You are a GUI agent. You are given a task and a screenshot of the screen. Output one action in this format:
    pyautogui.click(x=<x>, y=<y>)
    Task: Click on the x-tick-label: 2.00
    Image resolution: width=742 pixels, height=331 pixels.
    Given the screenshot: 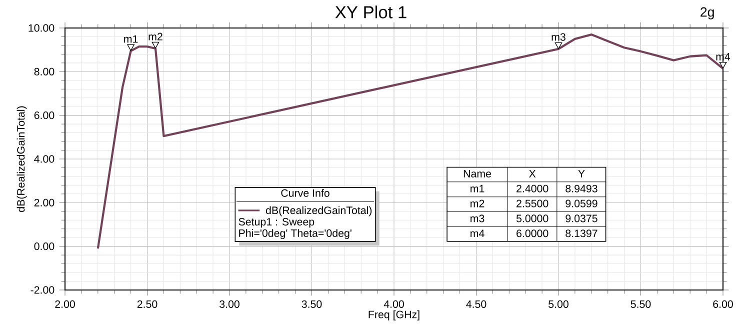 What is the action you would take?
    pyautogui.click(x=65, y=304)
    